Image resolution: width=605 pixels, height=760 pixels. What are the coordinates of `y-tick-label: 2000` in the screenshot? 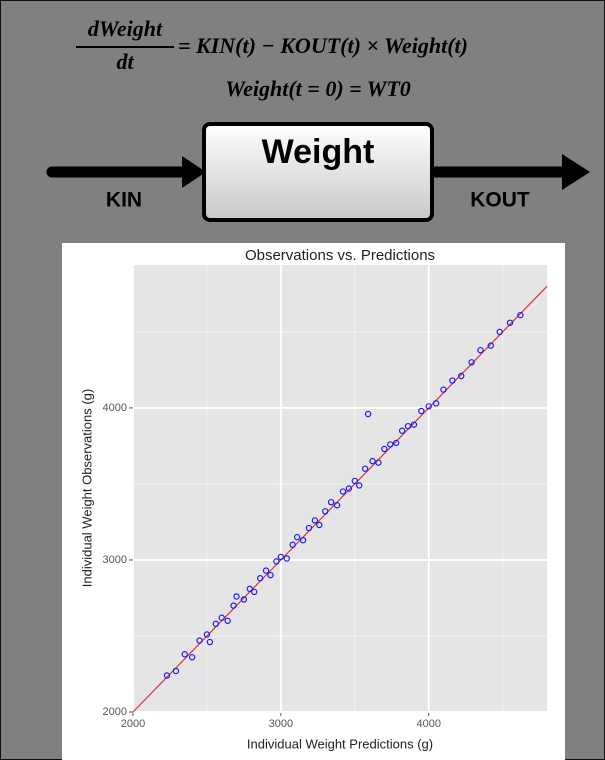 It's located at (115, 712).